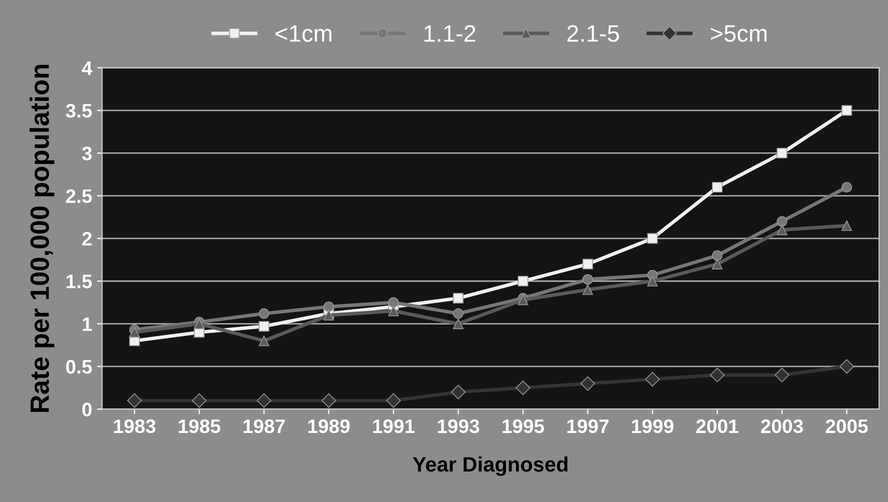  I want to click on legend-label: 1.1-2, so click(450, 33).